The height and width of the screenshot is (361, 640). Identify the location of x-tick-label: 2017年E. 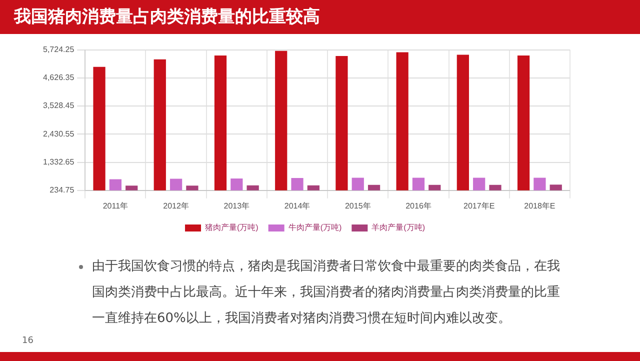
(479, 205).